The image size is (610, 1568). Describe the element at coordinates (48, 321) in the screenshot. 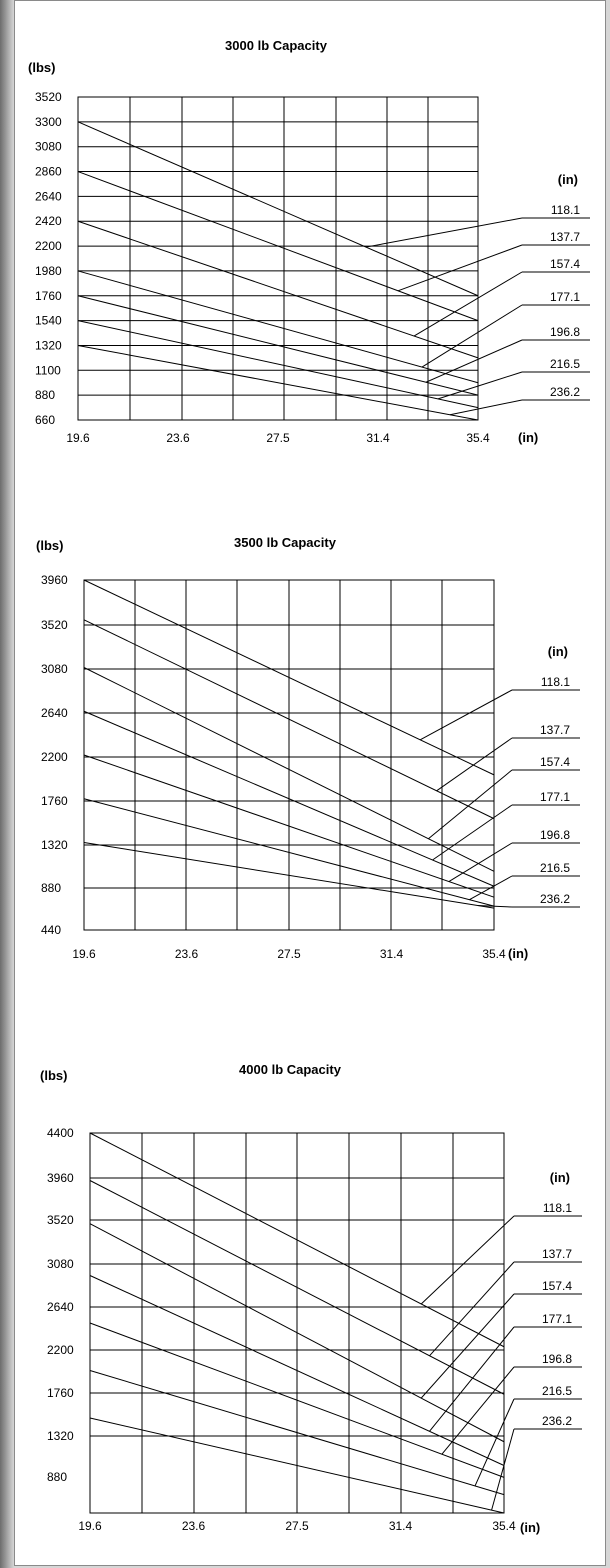

I see `y-tick-label: 1540` at that location.